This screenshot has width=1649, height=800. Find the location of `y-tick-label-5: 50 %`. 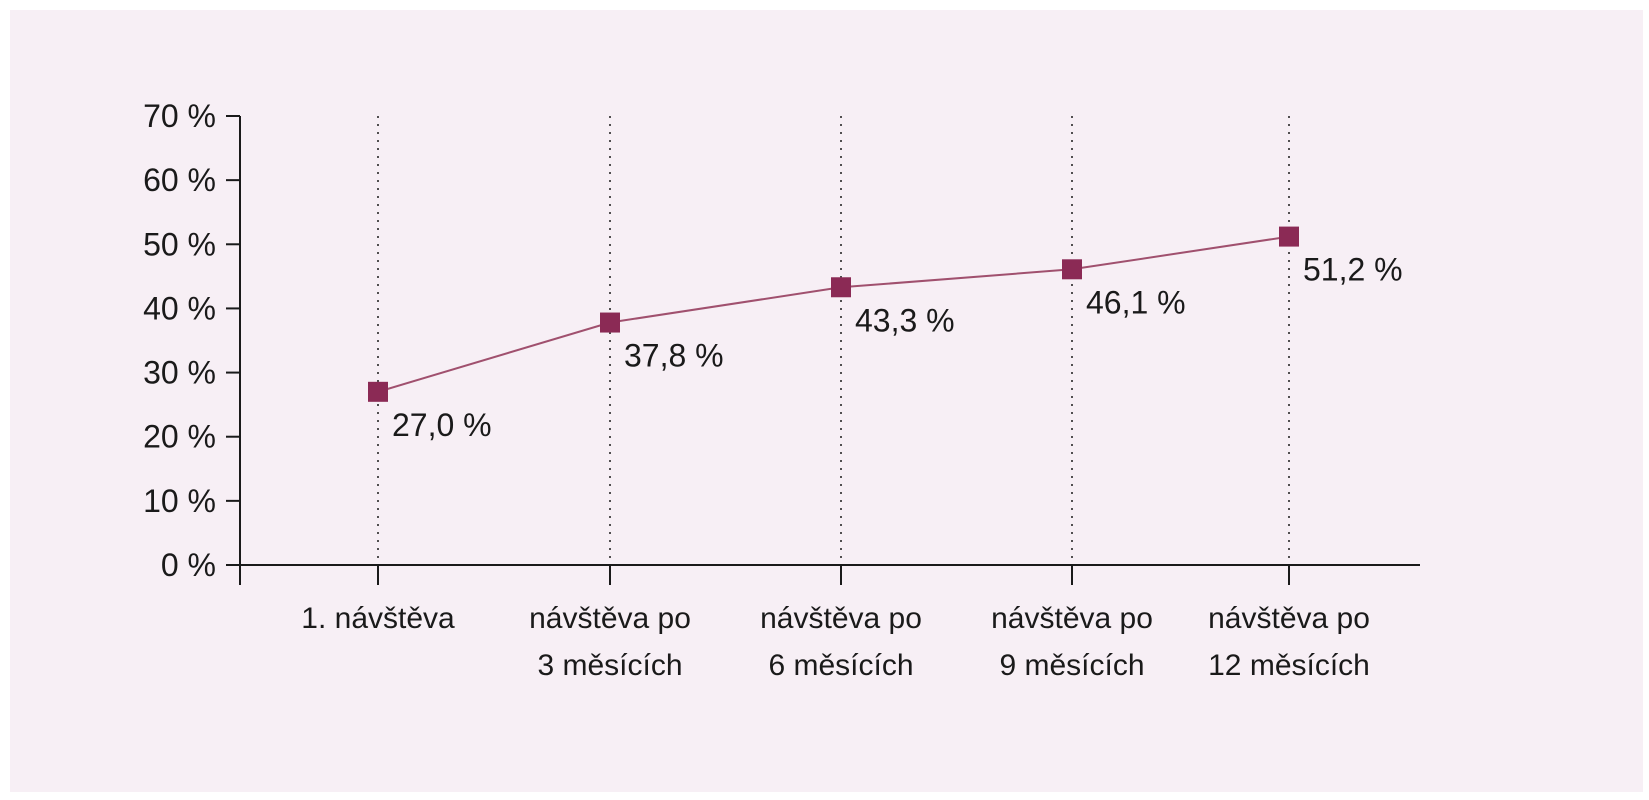

y-tick-label-5: 50 % is located at coordinates (179, 244).